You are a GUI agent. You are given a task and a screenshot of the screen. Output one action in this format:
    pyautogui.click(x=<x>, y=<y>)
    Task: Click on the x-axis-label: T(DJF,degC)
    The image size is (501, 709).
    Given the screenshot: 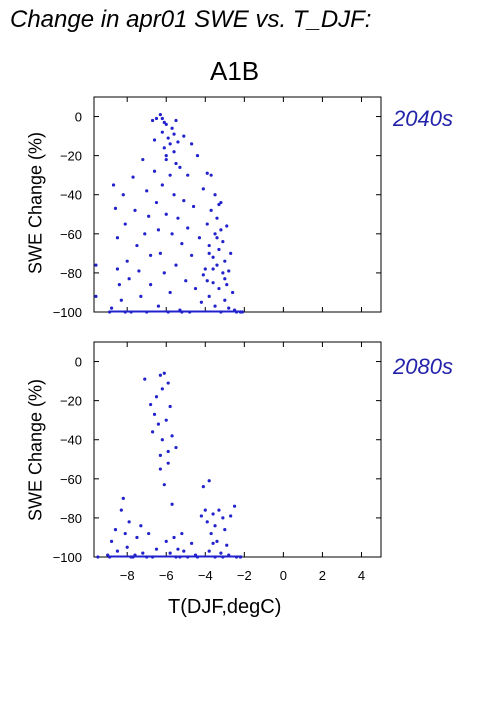 What is the action you would take?
    pyautogui.click(x=225, y=607)
    